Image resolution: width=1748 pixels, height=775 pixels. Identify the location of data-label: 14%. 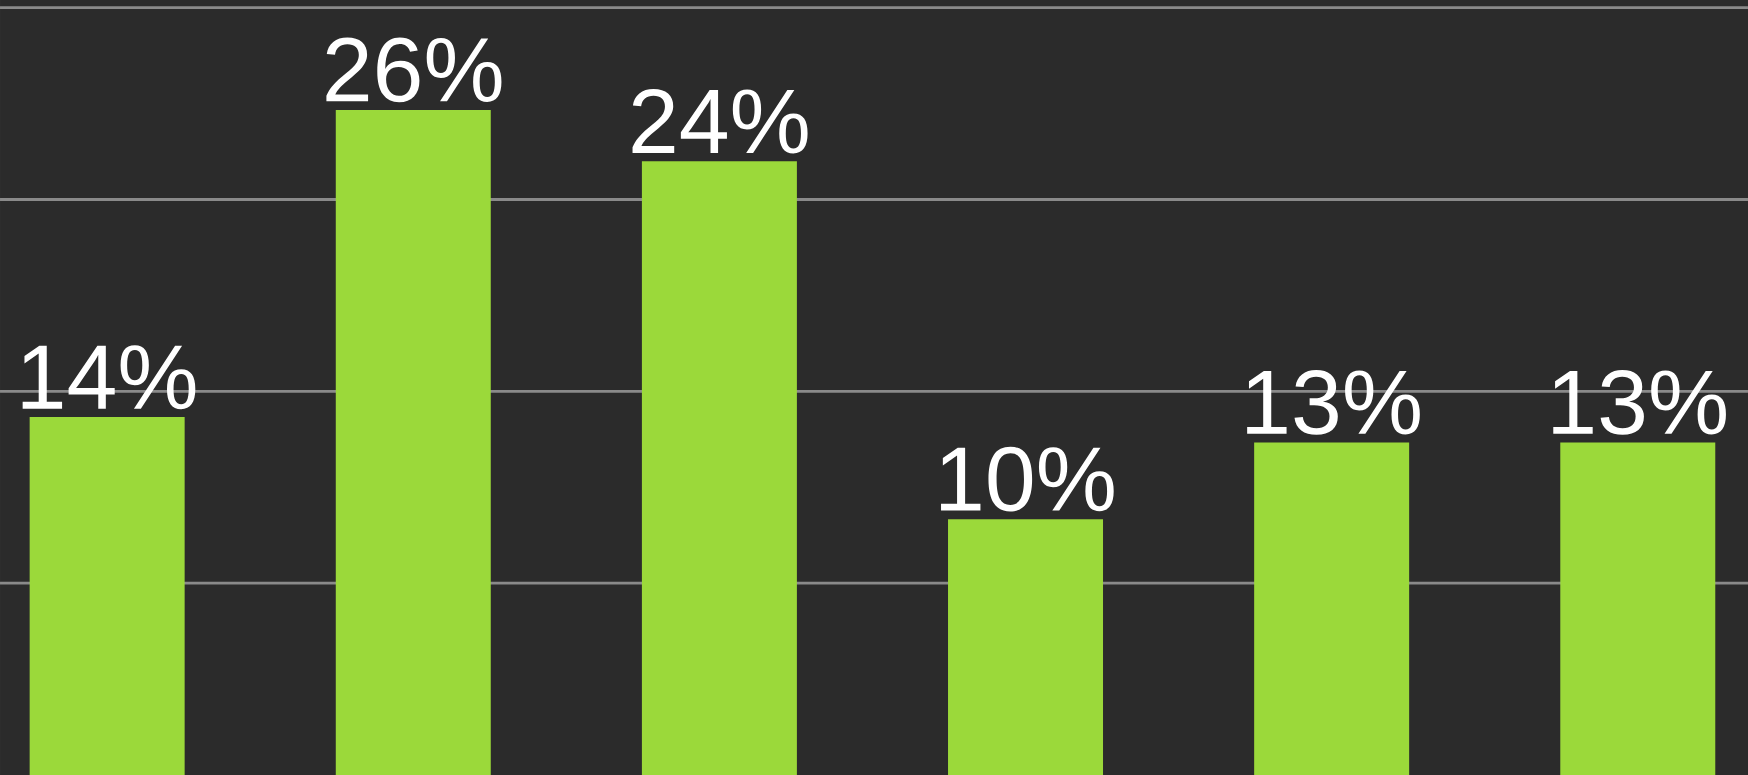
(109, 377).